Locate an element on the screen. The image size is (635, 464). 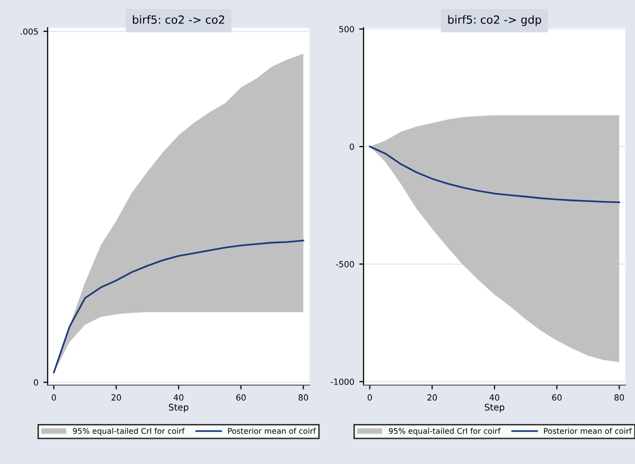
y-tick-label: 500 is located at coordinates (346, 29).